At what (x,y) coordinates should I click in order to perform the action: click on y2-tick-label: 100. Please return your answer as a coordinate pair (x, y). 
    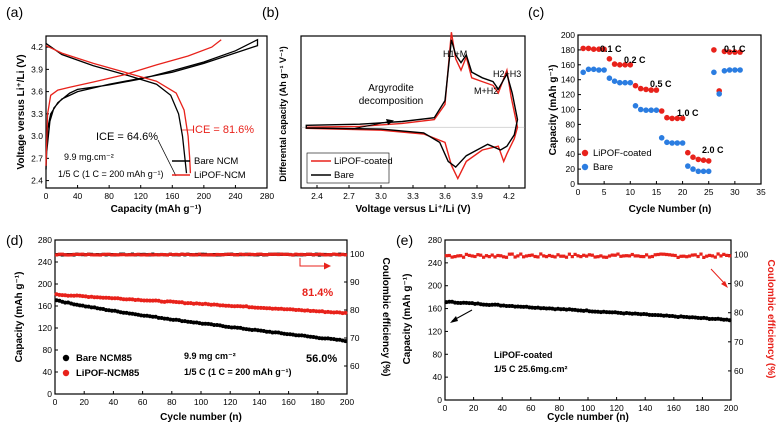
    Looking at the image, I should click on (741, 255).